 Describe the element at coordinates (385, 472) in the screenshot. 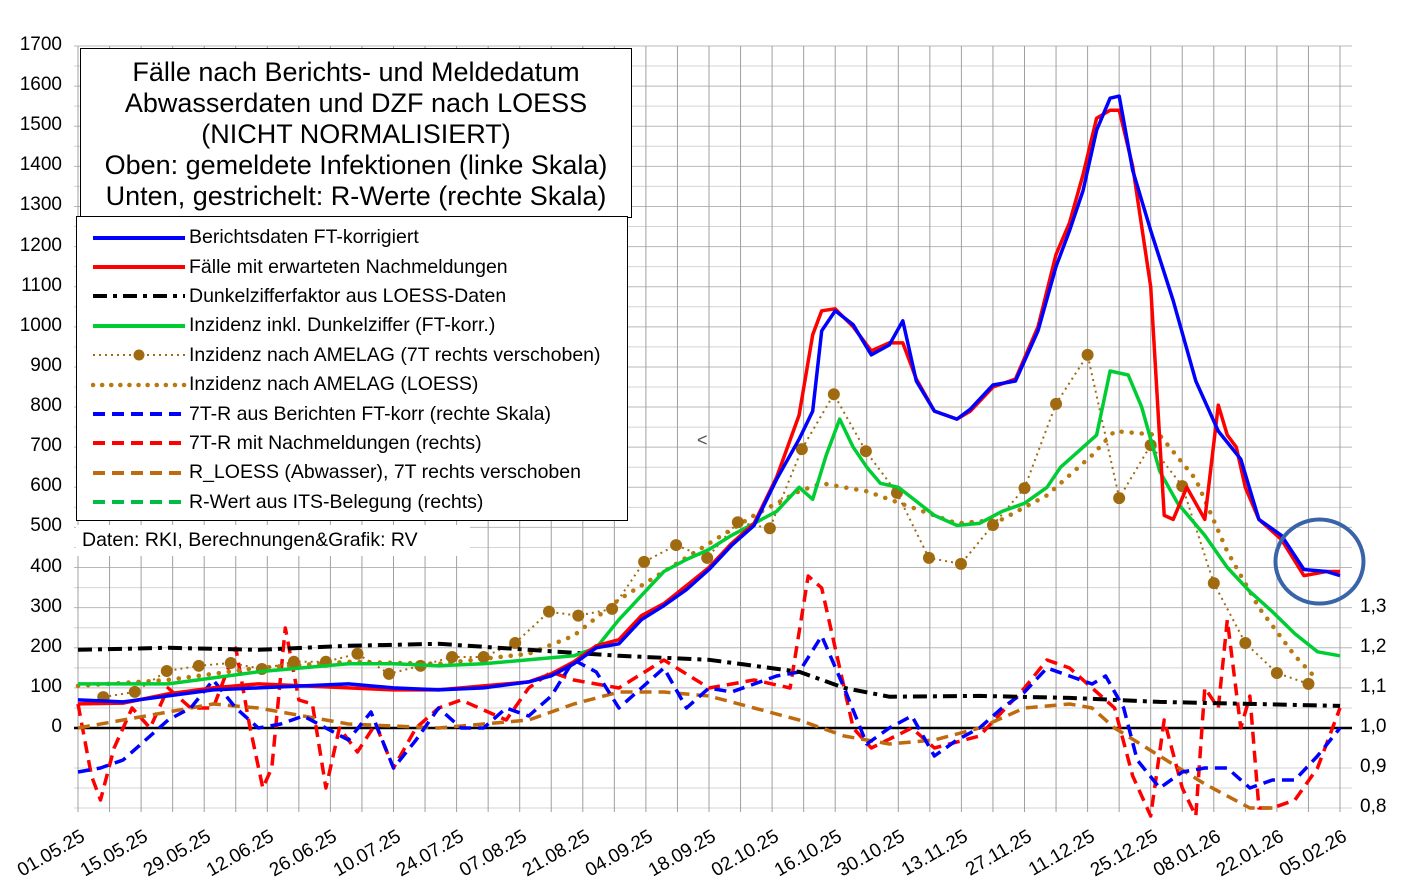

I see `legend-label: R_LOESS (Abwasser), 7T rechts verschoben` at that location.